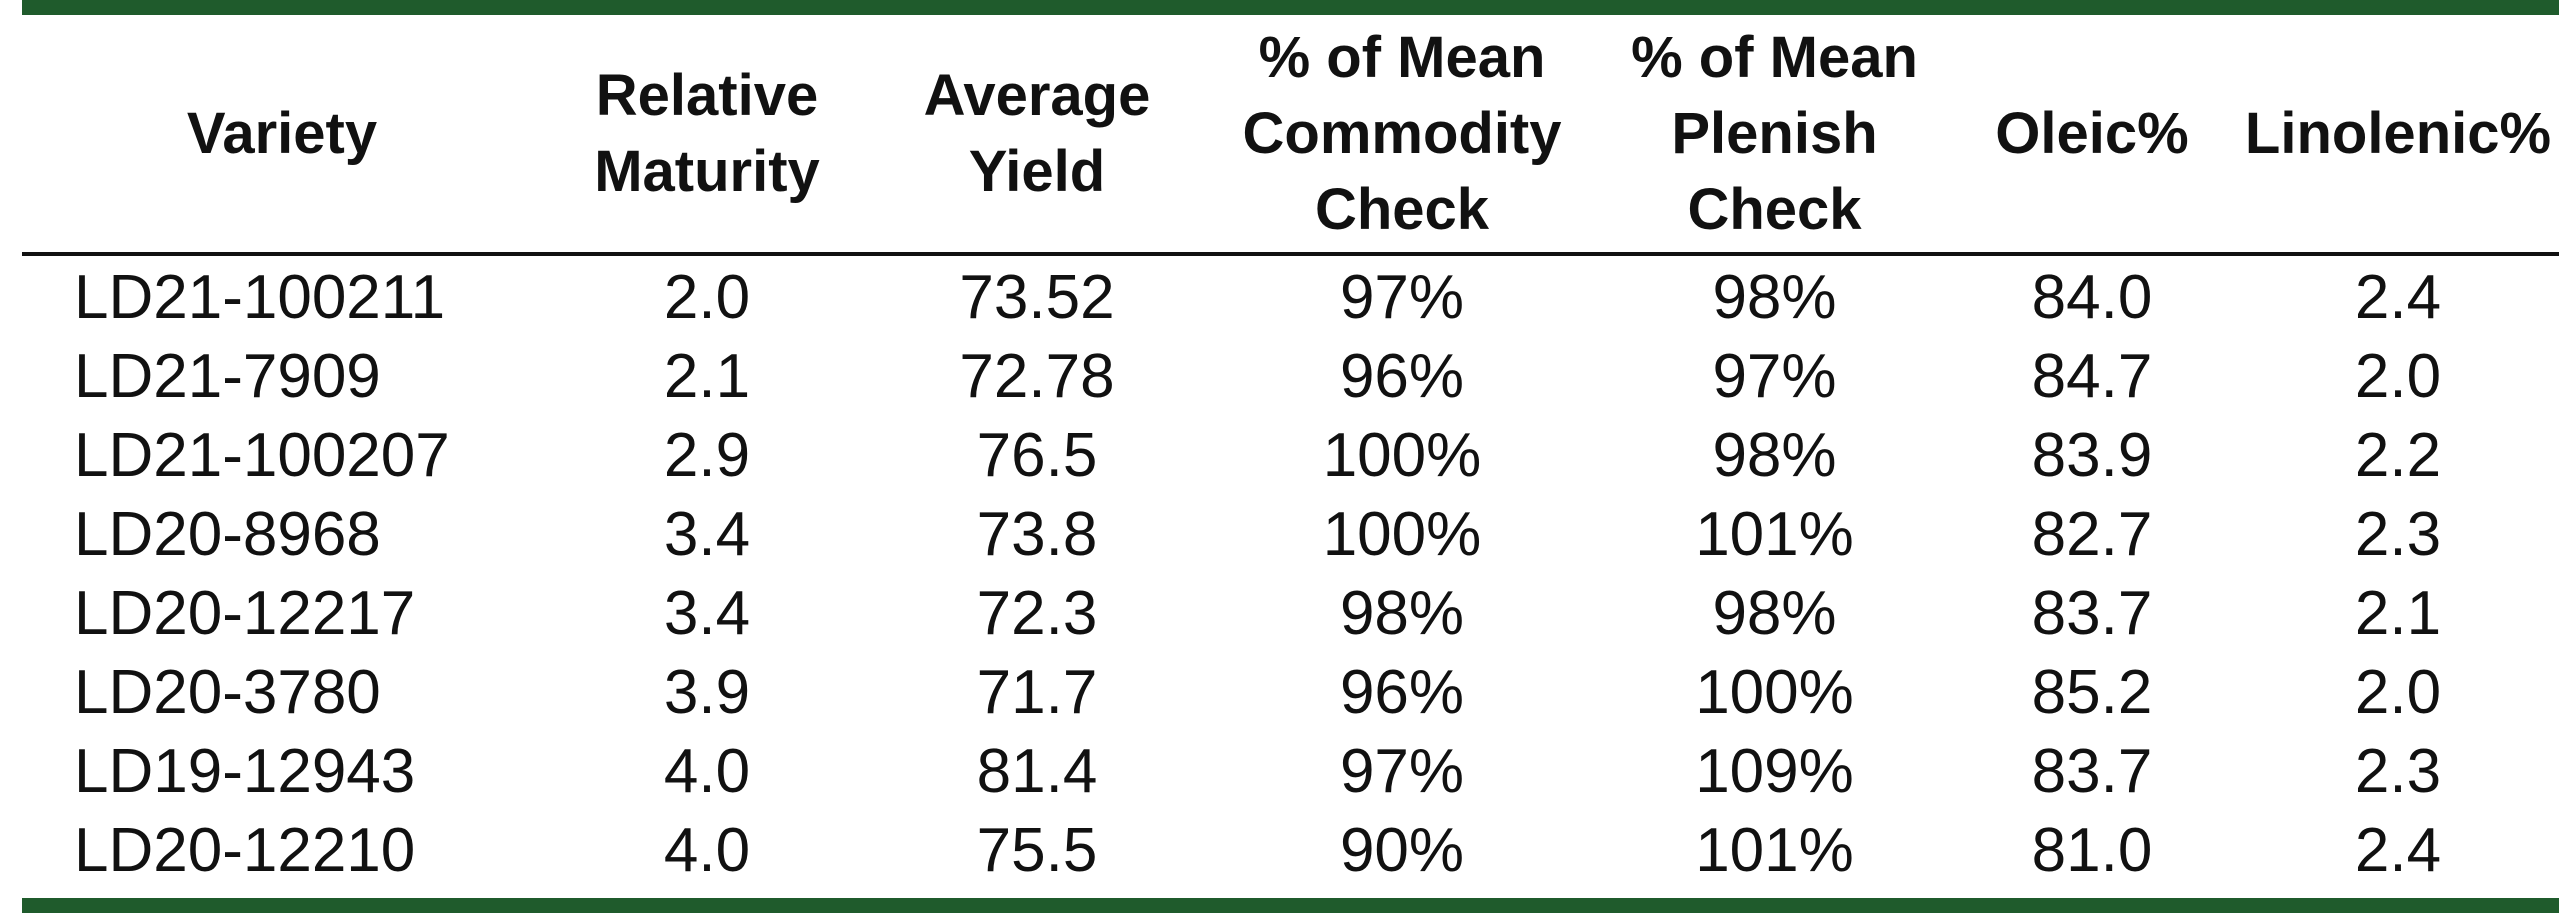  I want to click on header-pct-mean-plenish-check: % of Mean Plenish Check, so click(1774, 133).